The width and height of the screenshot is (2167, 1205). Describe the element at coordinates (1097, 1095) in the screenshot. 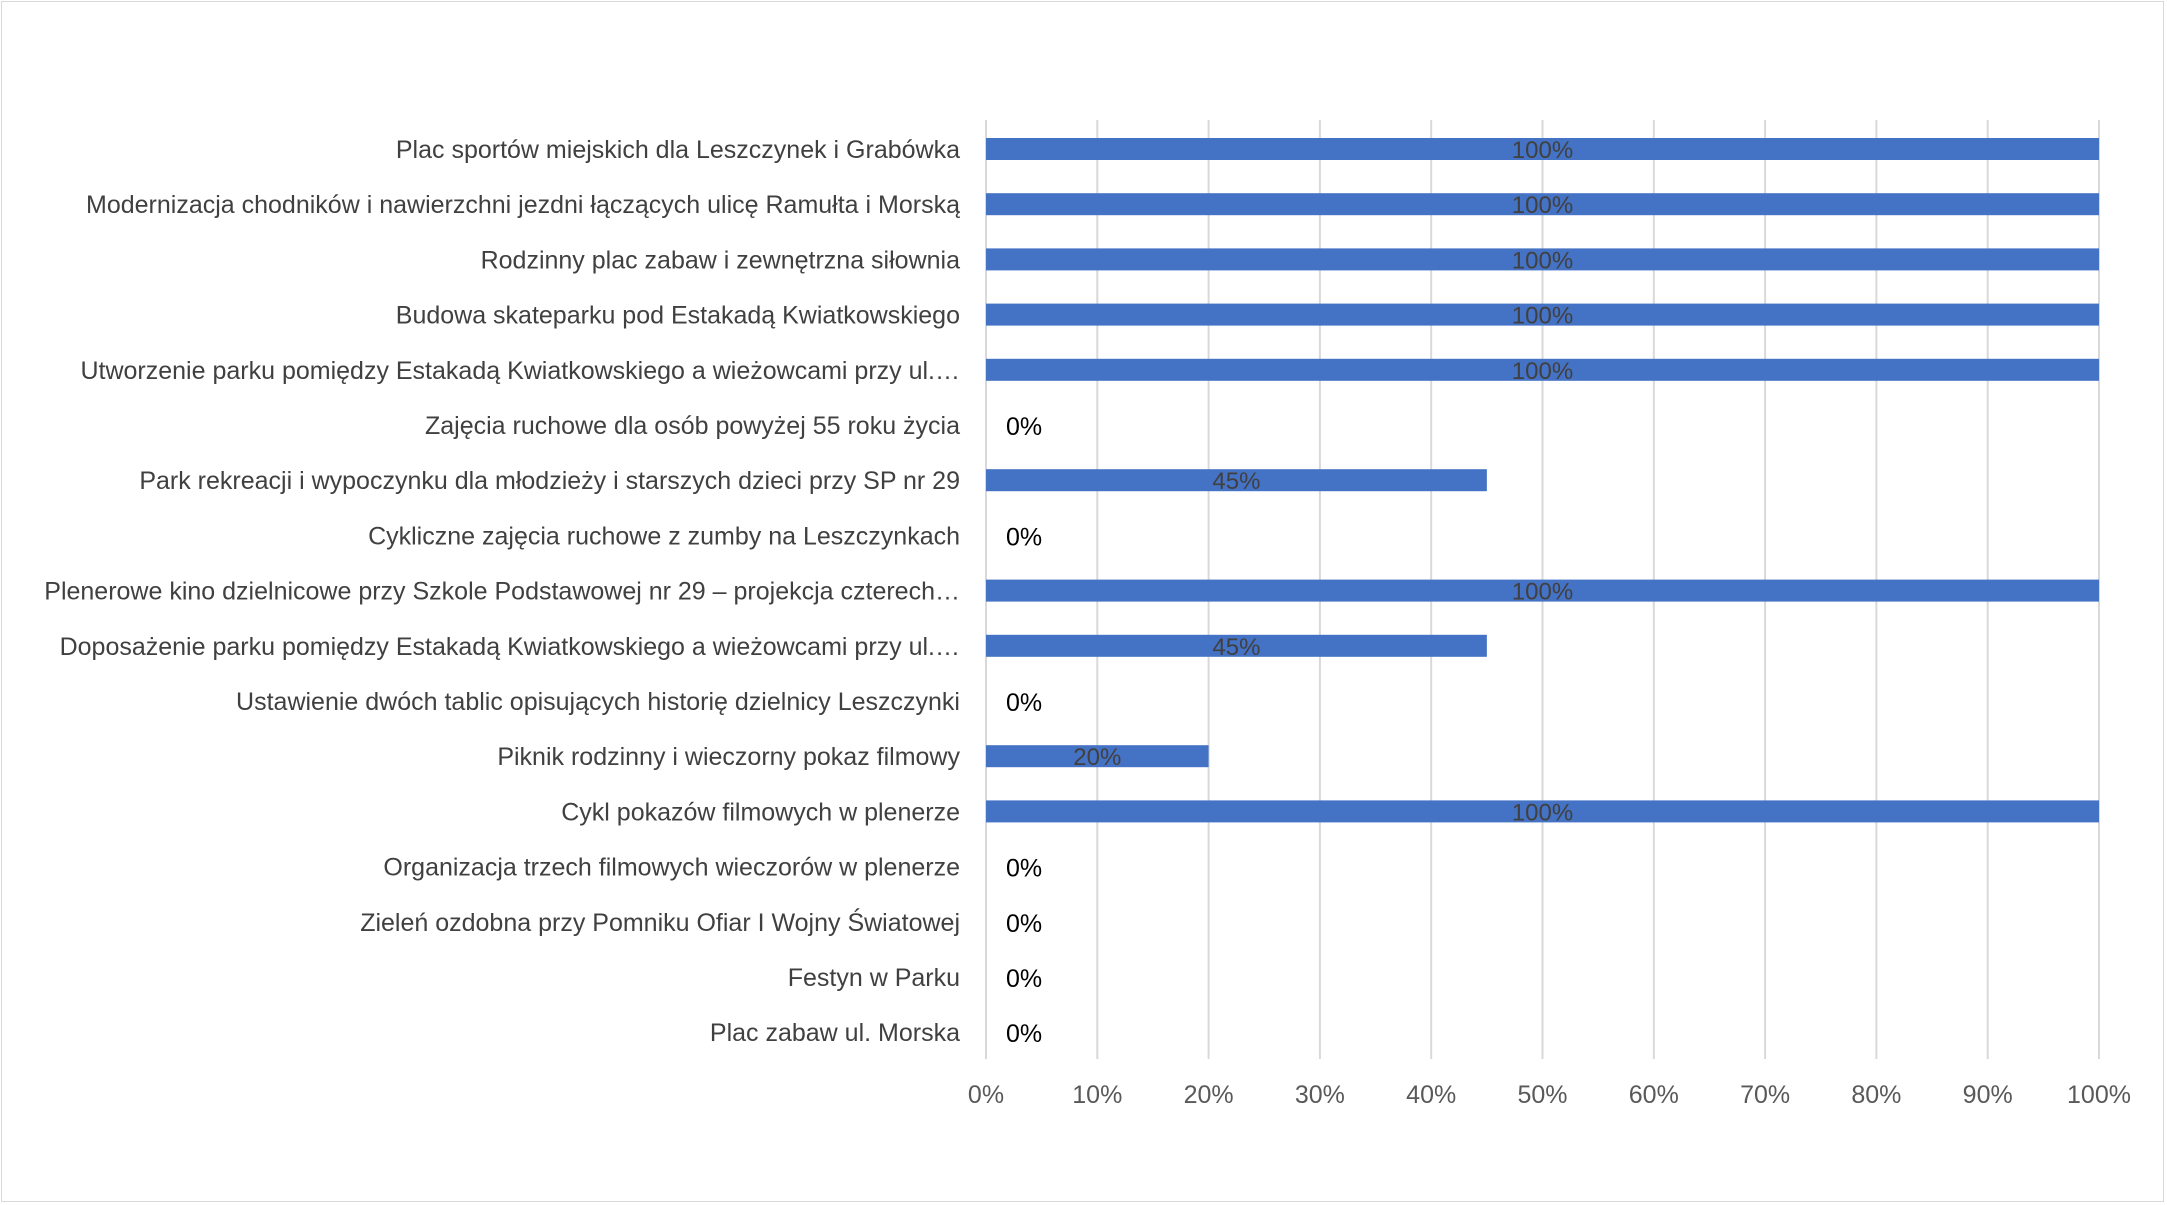

I see `x-tick-label: 10%` at that location.